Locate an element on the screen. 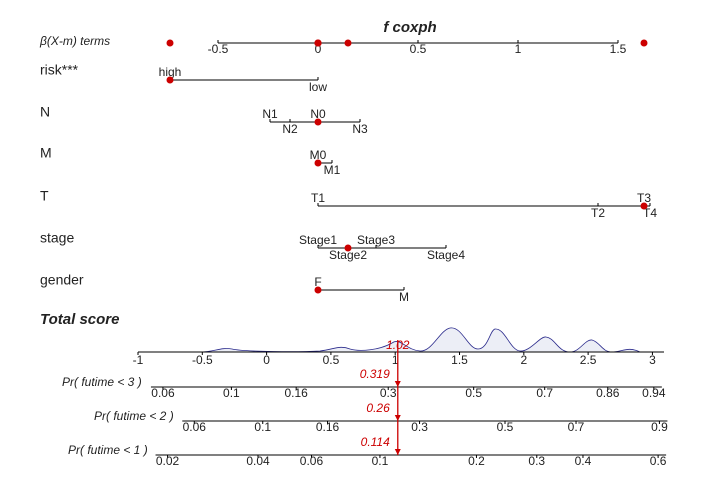 This screenshot has height=484, width=726. level-label: T3 is located at coordinates (644, 198).